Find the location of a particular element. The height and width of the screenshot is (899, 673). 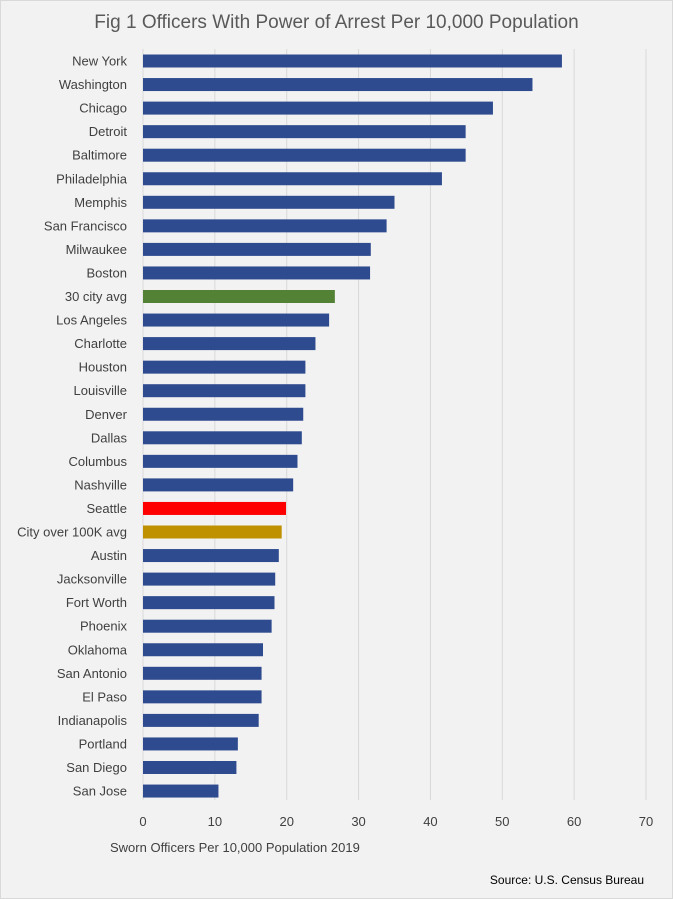

category-label: San Jose is located at coordinates (100, 791).